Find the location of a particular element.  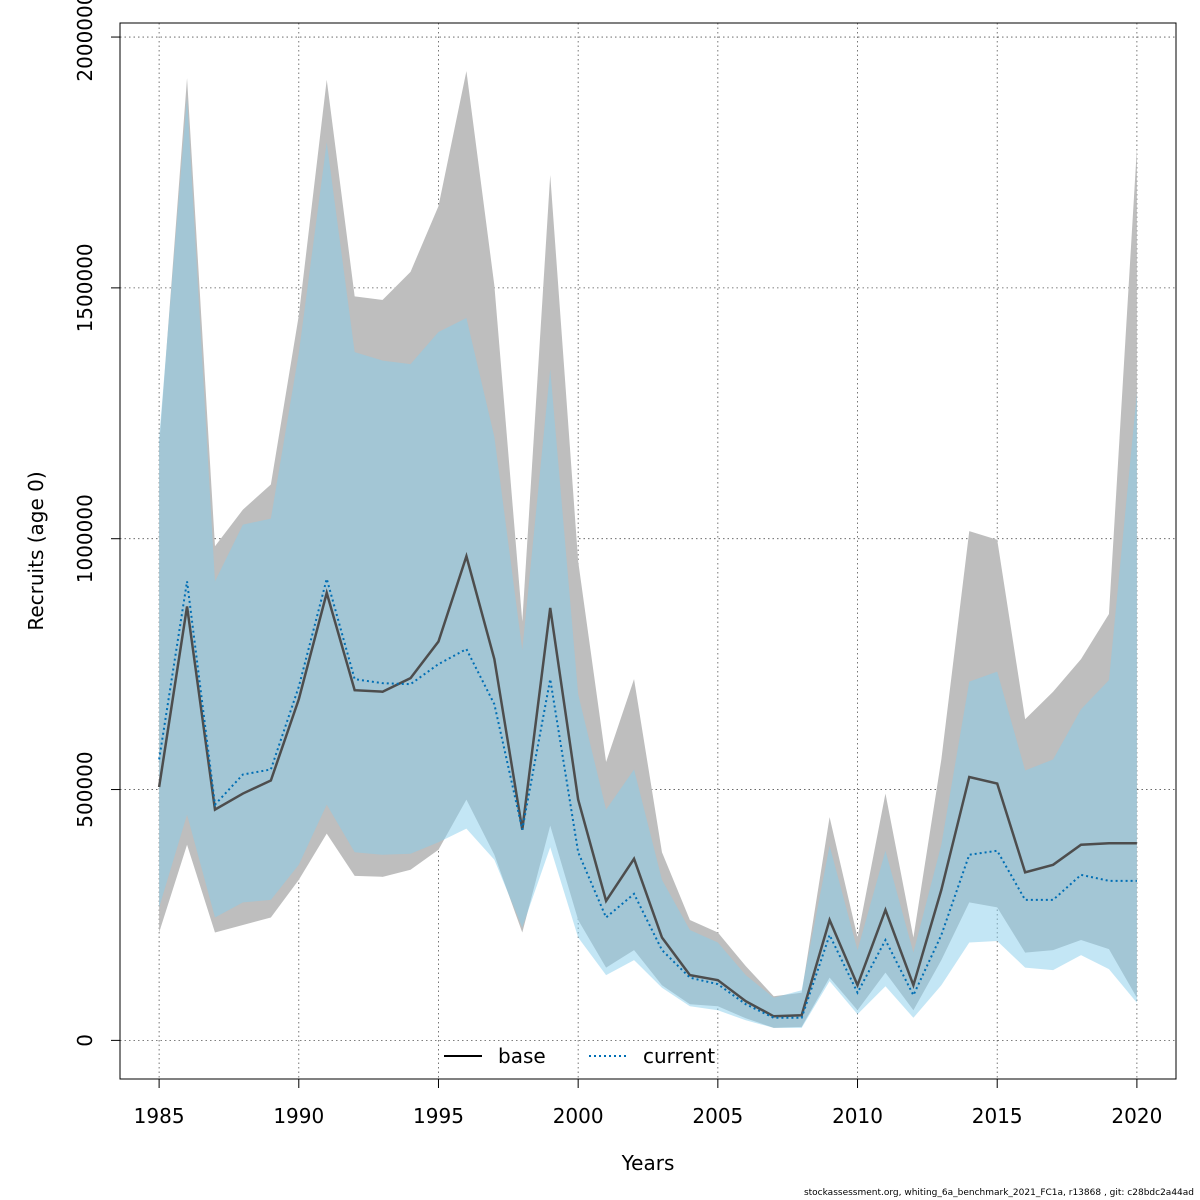

y-axis: 0 500000 1000000 1500000 2000000 is located at coordinates (97, 523).